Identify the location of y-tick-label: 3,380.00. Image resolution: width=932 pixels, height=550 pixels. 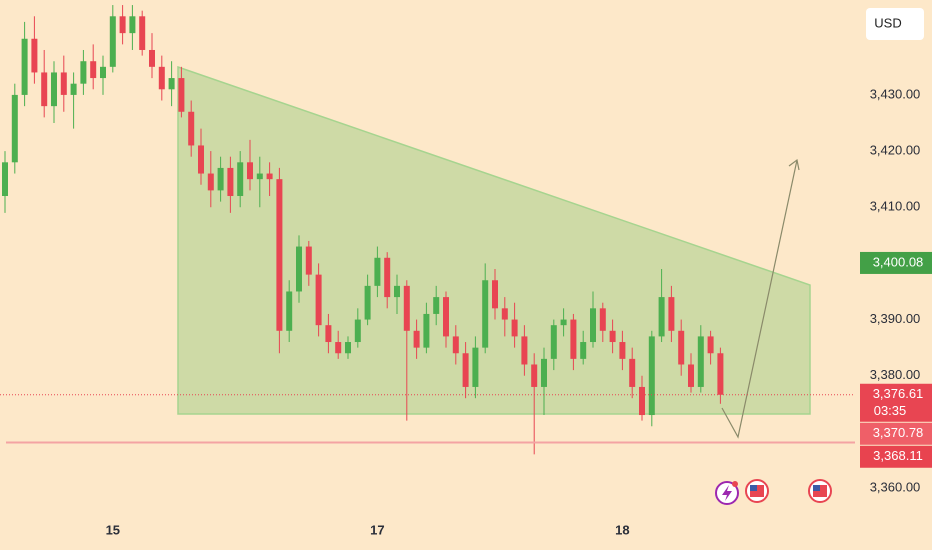
(895, 374).